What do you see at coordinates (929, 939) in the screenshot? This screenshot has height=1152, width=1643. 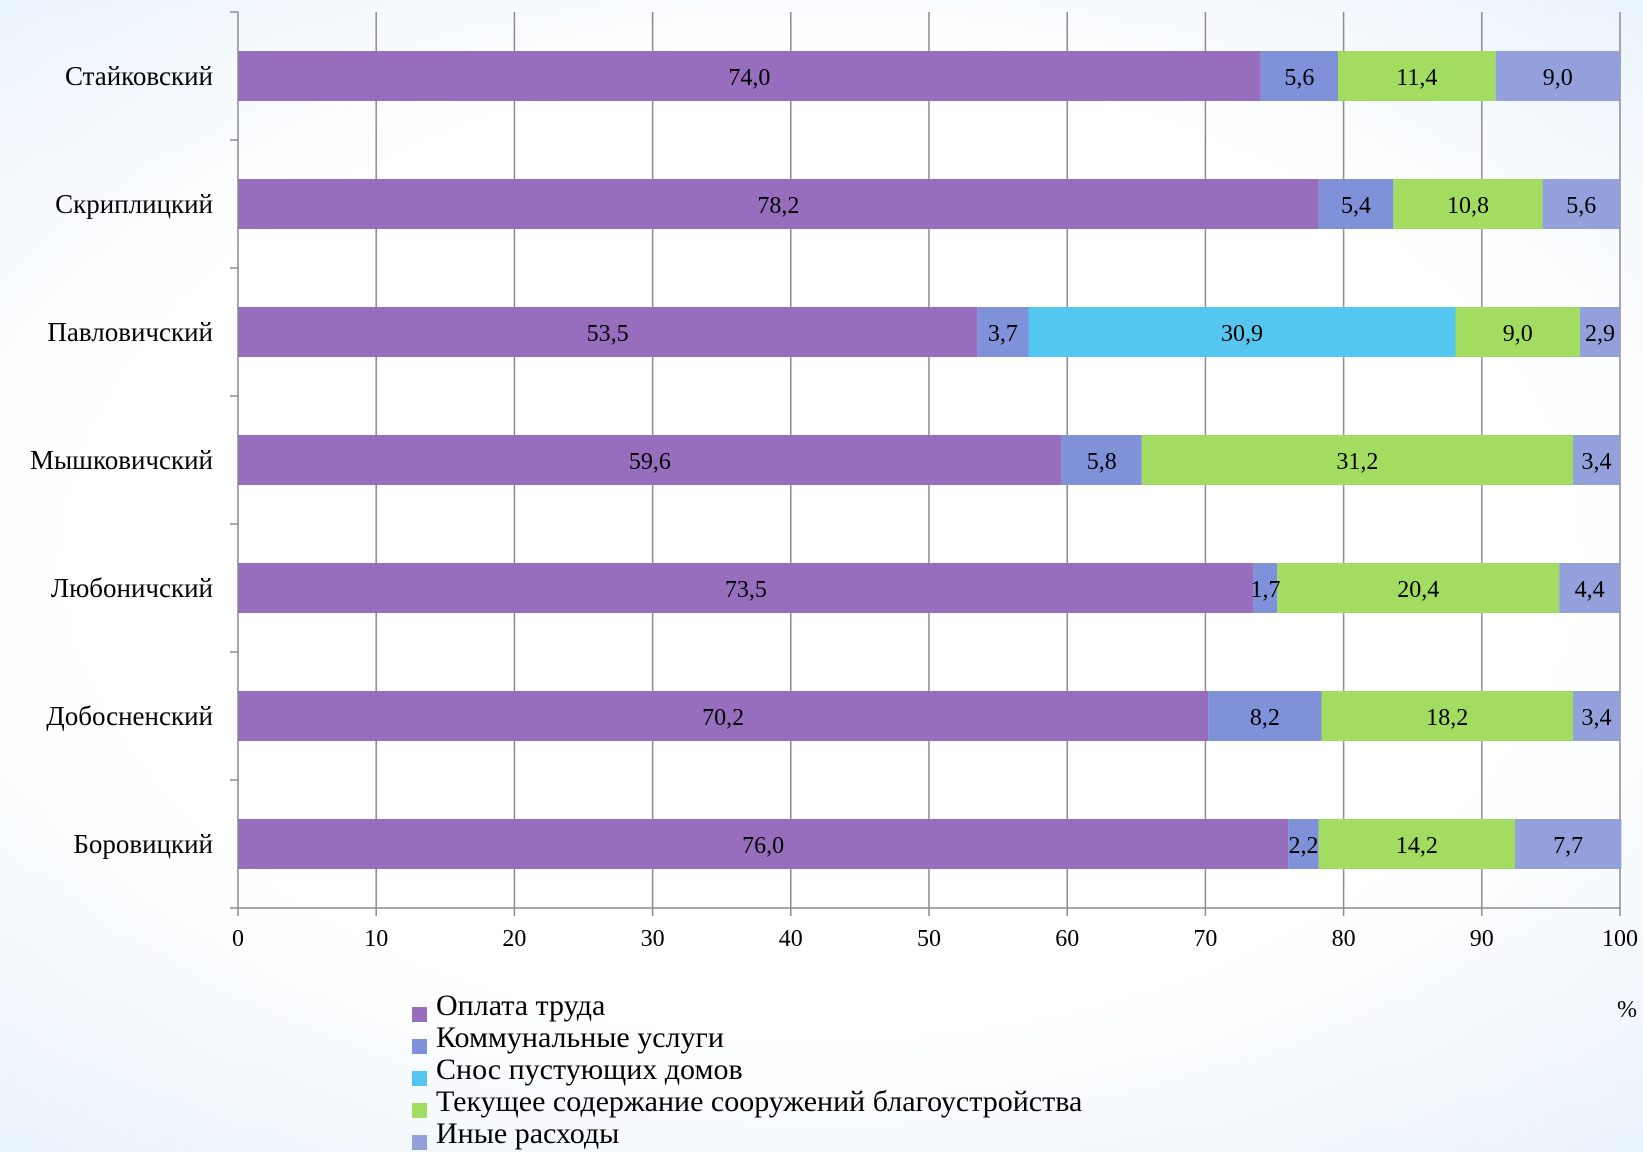 I see `x-tick-label: 50` at bounding box center [929, 939].